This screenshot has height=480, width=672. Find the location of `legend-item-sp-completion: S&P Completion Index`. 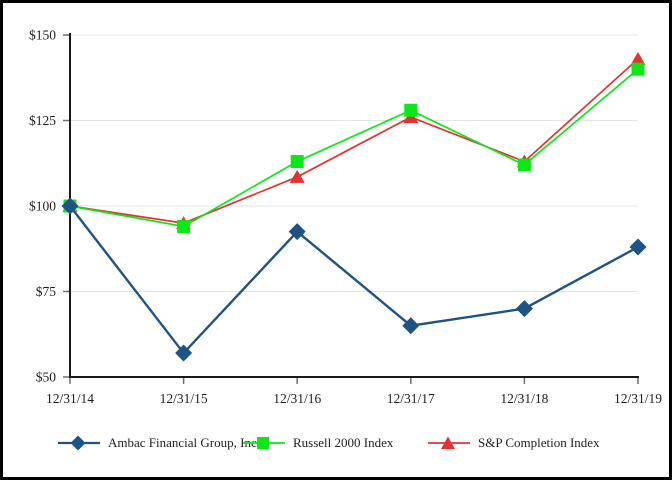

legend-item-sp-completion: S&P Completion Index is located at coordinates (514, 443).